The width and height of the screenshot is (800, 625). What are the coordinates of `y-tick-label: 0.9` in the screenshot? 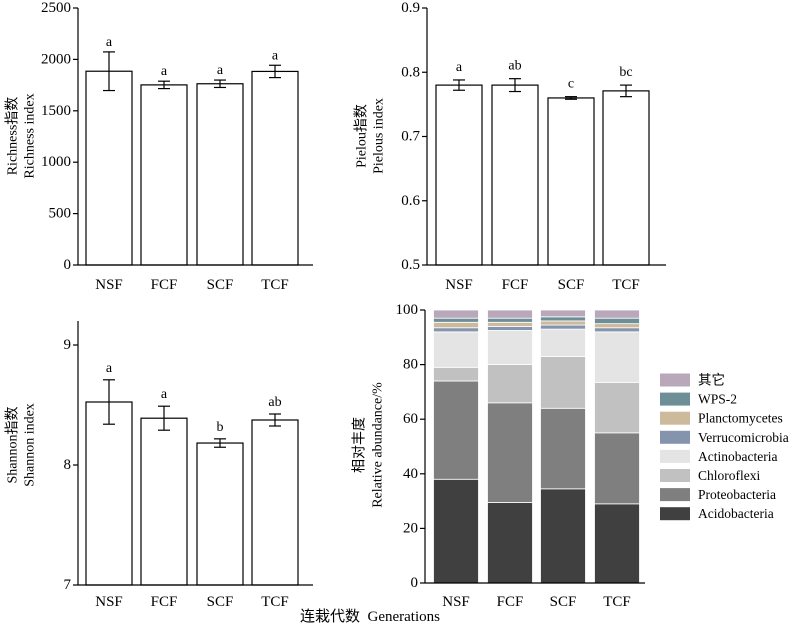 It's located at (410, 8).